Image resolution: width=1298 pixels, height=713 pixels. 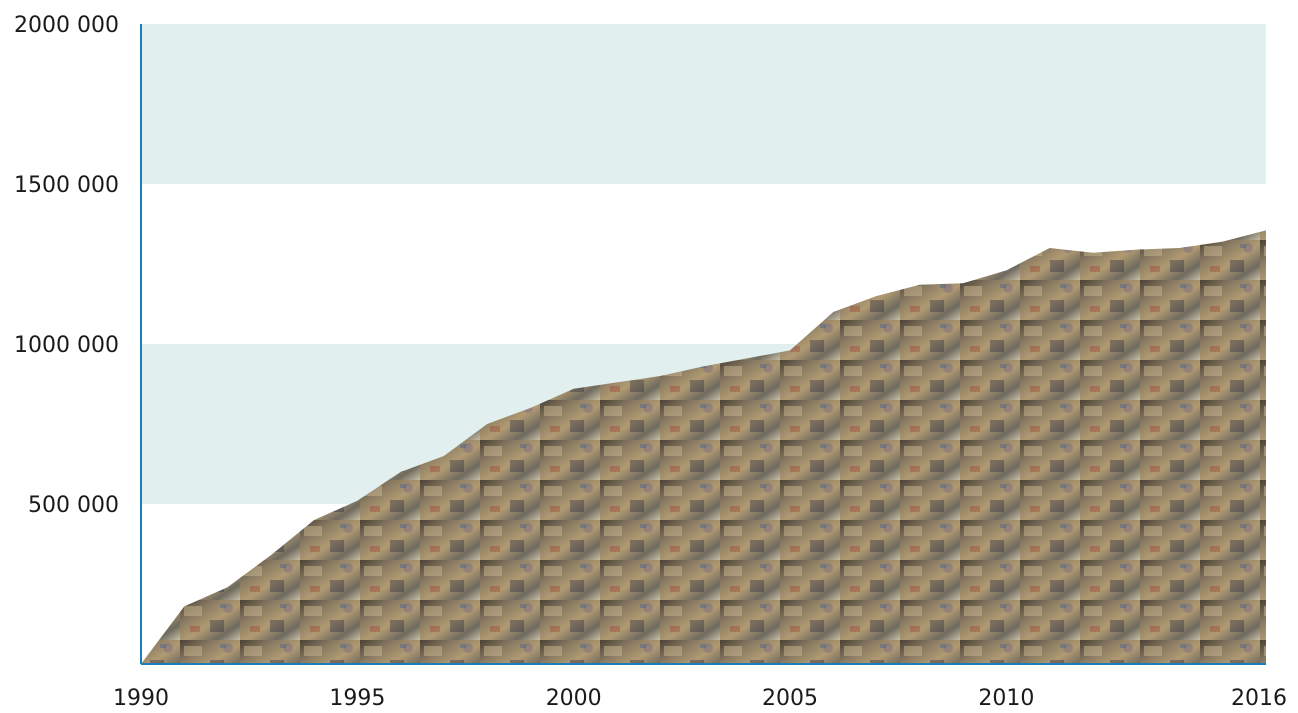 What do you see at coordinates (357, 698) in the screenshot?
I see `x-tick-label: 1995` at bounding box center [357, 698].